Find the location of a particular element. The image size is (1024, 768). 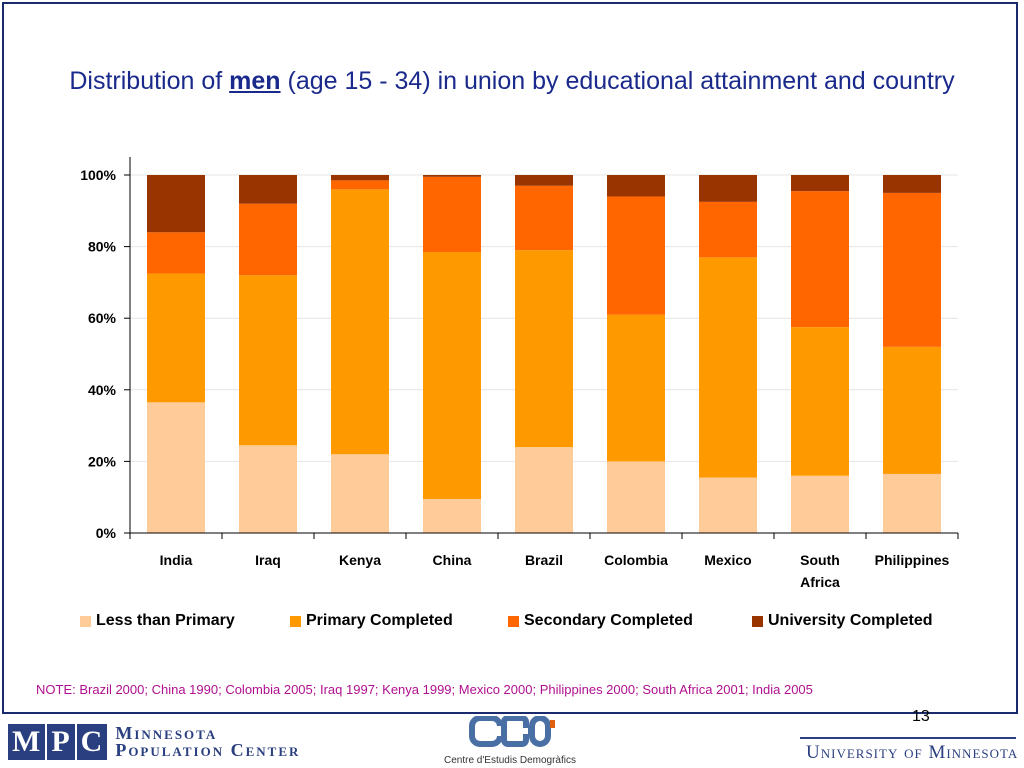

x-tick-label: Mexico is located at coordinates (727, 560).